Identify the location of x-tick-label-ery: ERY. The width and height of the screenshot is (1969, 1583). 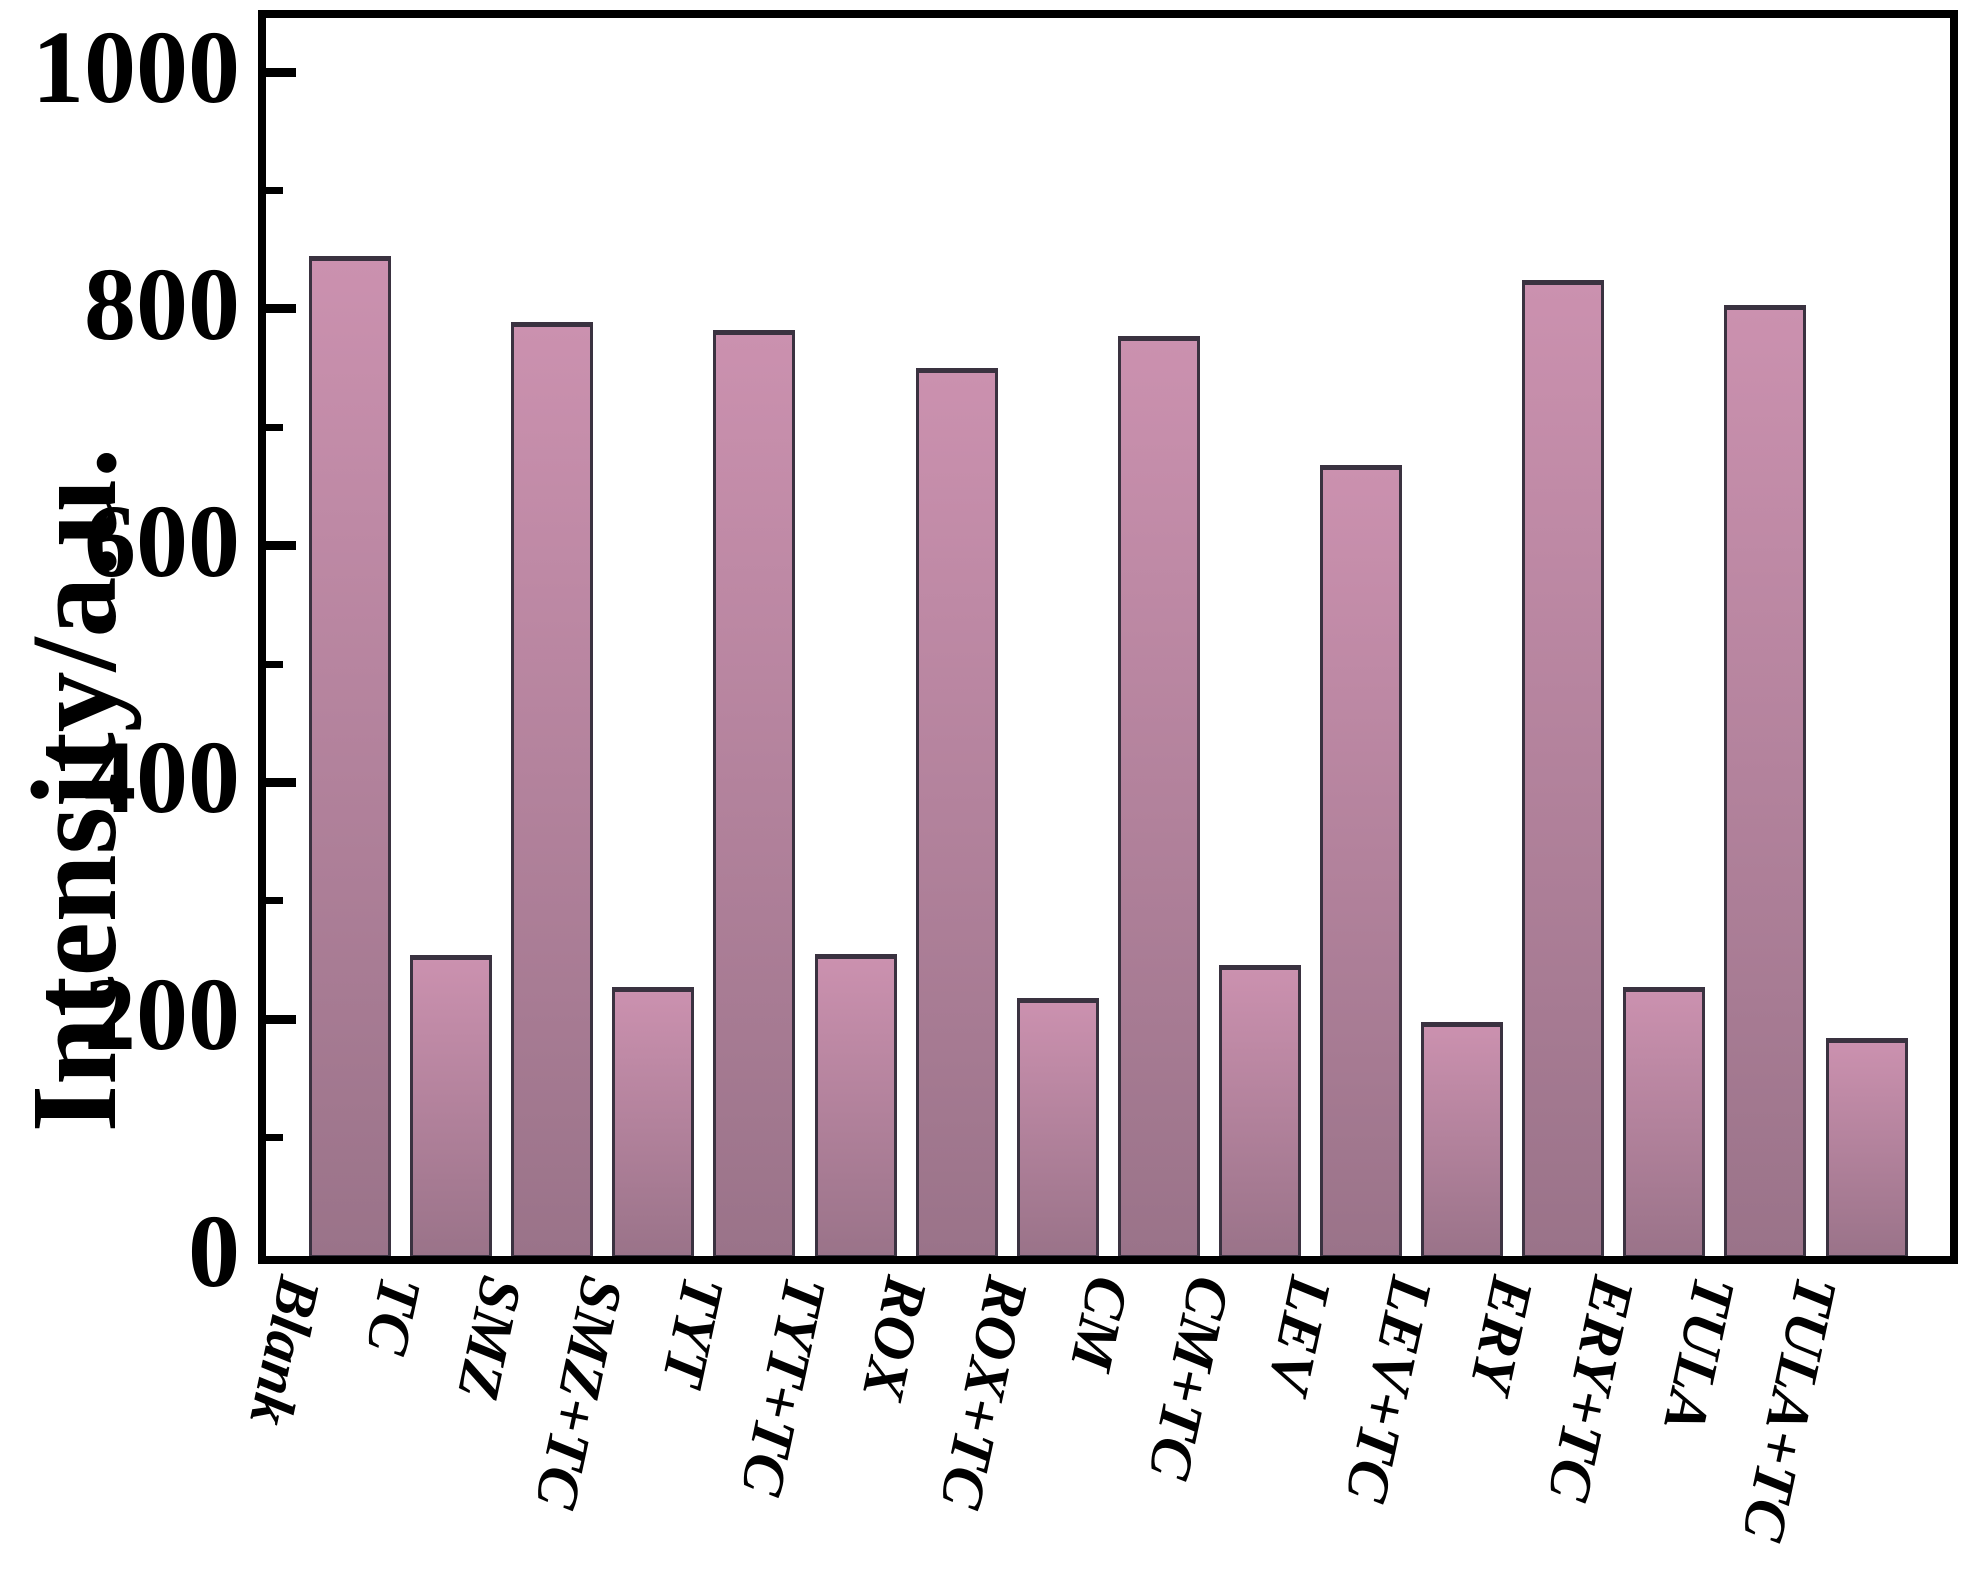
(1502, 1334).